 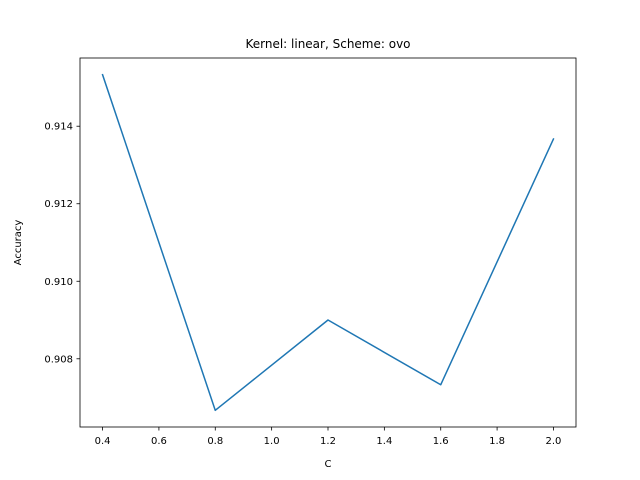 I want to click on x-axis: 0.4 0.6 0.8 1.0 1.2 1.4 1.6 1.8 2.0, so click(x=328, y=437).